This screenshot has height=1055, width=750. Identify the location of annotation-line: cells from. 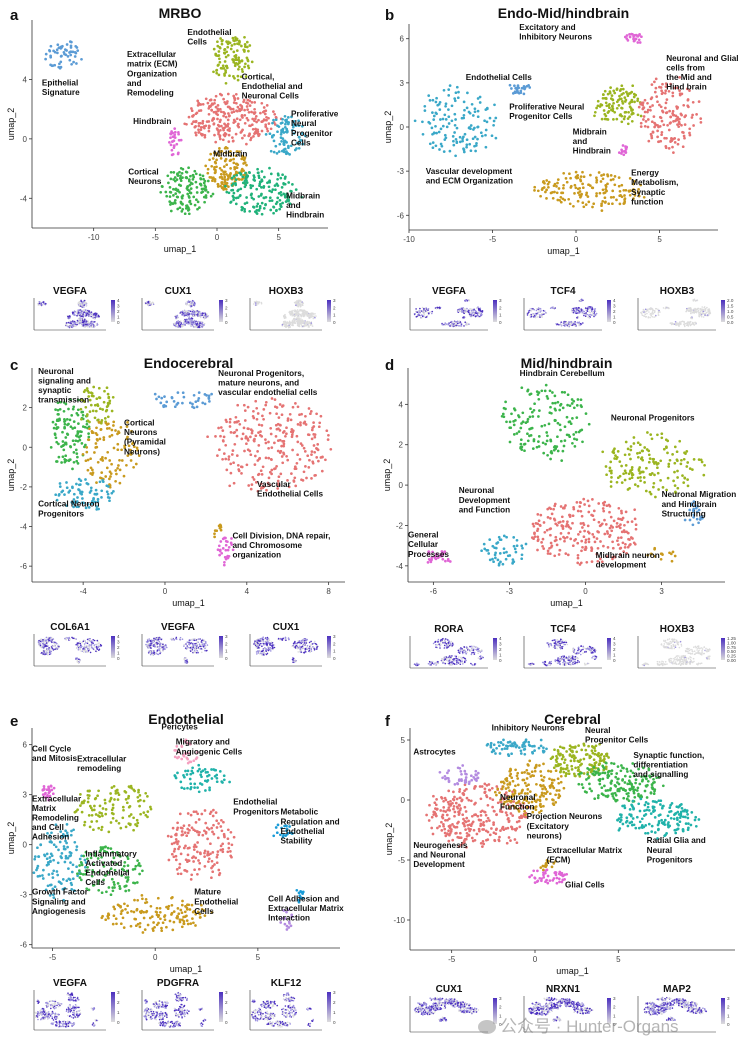
(685, 67).